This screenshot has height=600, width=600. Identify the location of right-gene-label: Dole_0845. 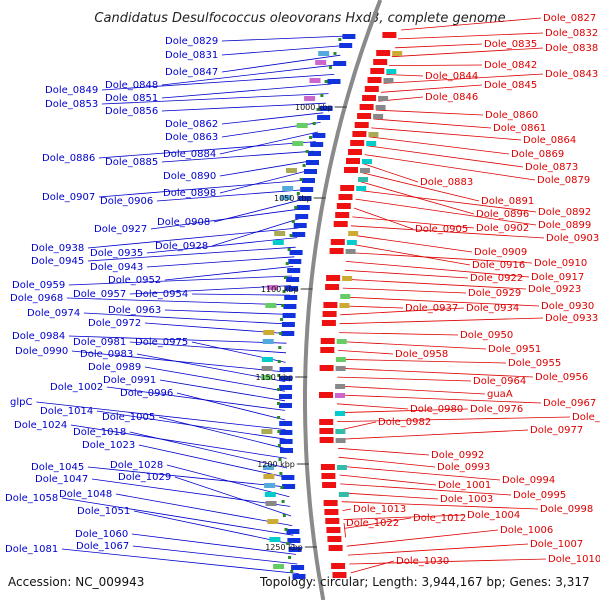
(510, 85).